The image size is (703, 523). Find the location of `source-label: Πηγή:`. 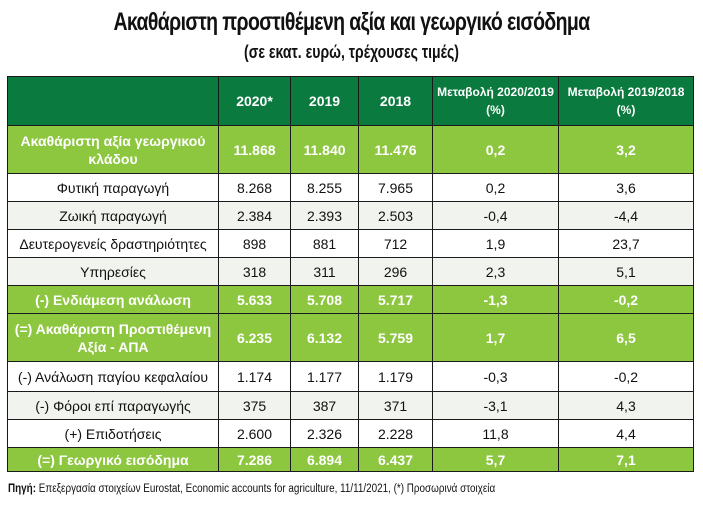

source-label: Πηγή: is located at coordinates (22, 489).